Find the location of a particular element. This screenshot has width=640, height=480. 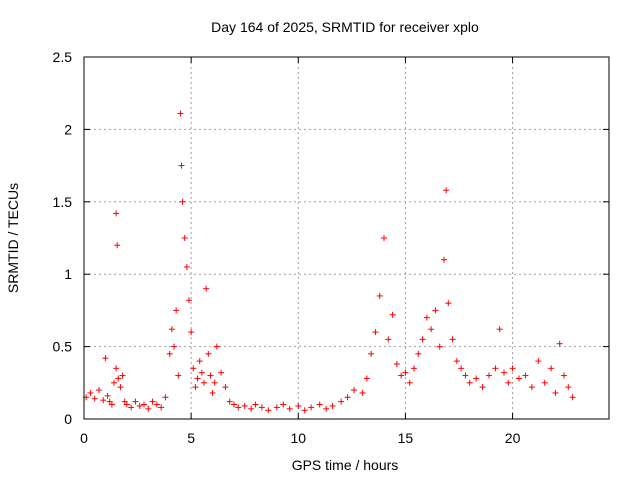

x-tick-label: 0 is located at coordinates (84, 438).